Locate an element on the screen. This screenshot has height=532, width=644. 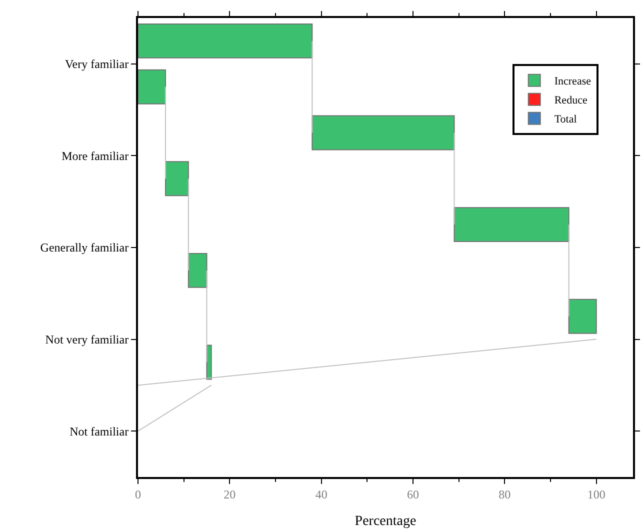
y-tick-label: Very familiar is located at coordinates (96, 64).